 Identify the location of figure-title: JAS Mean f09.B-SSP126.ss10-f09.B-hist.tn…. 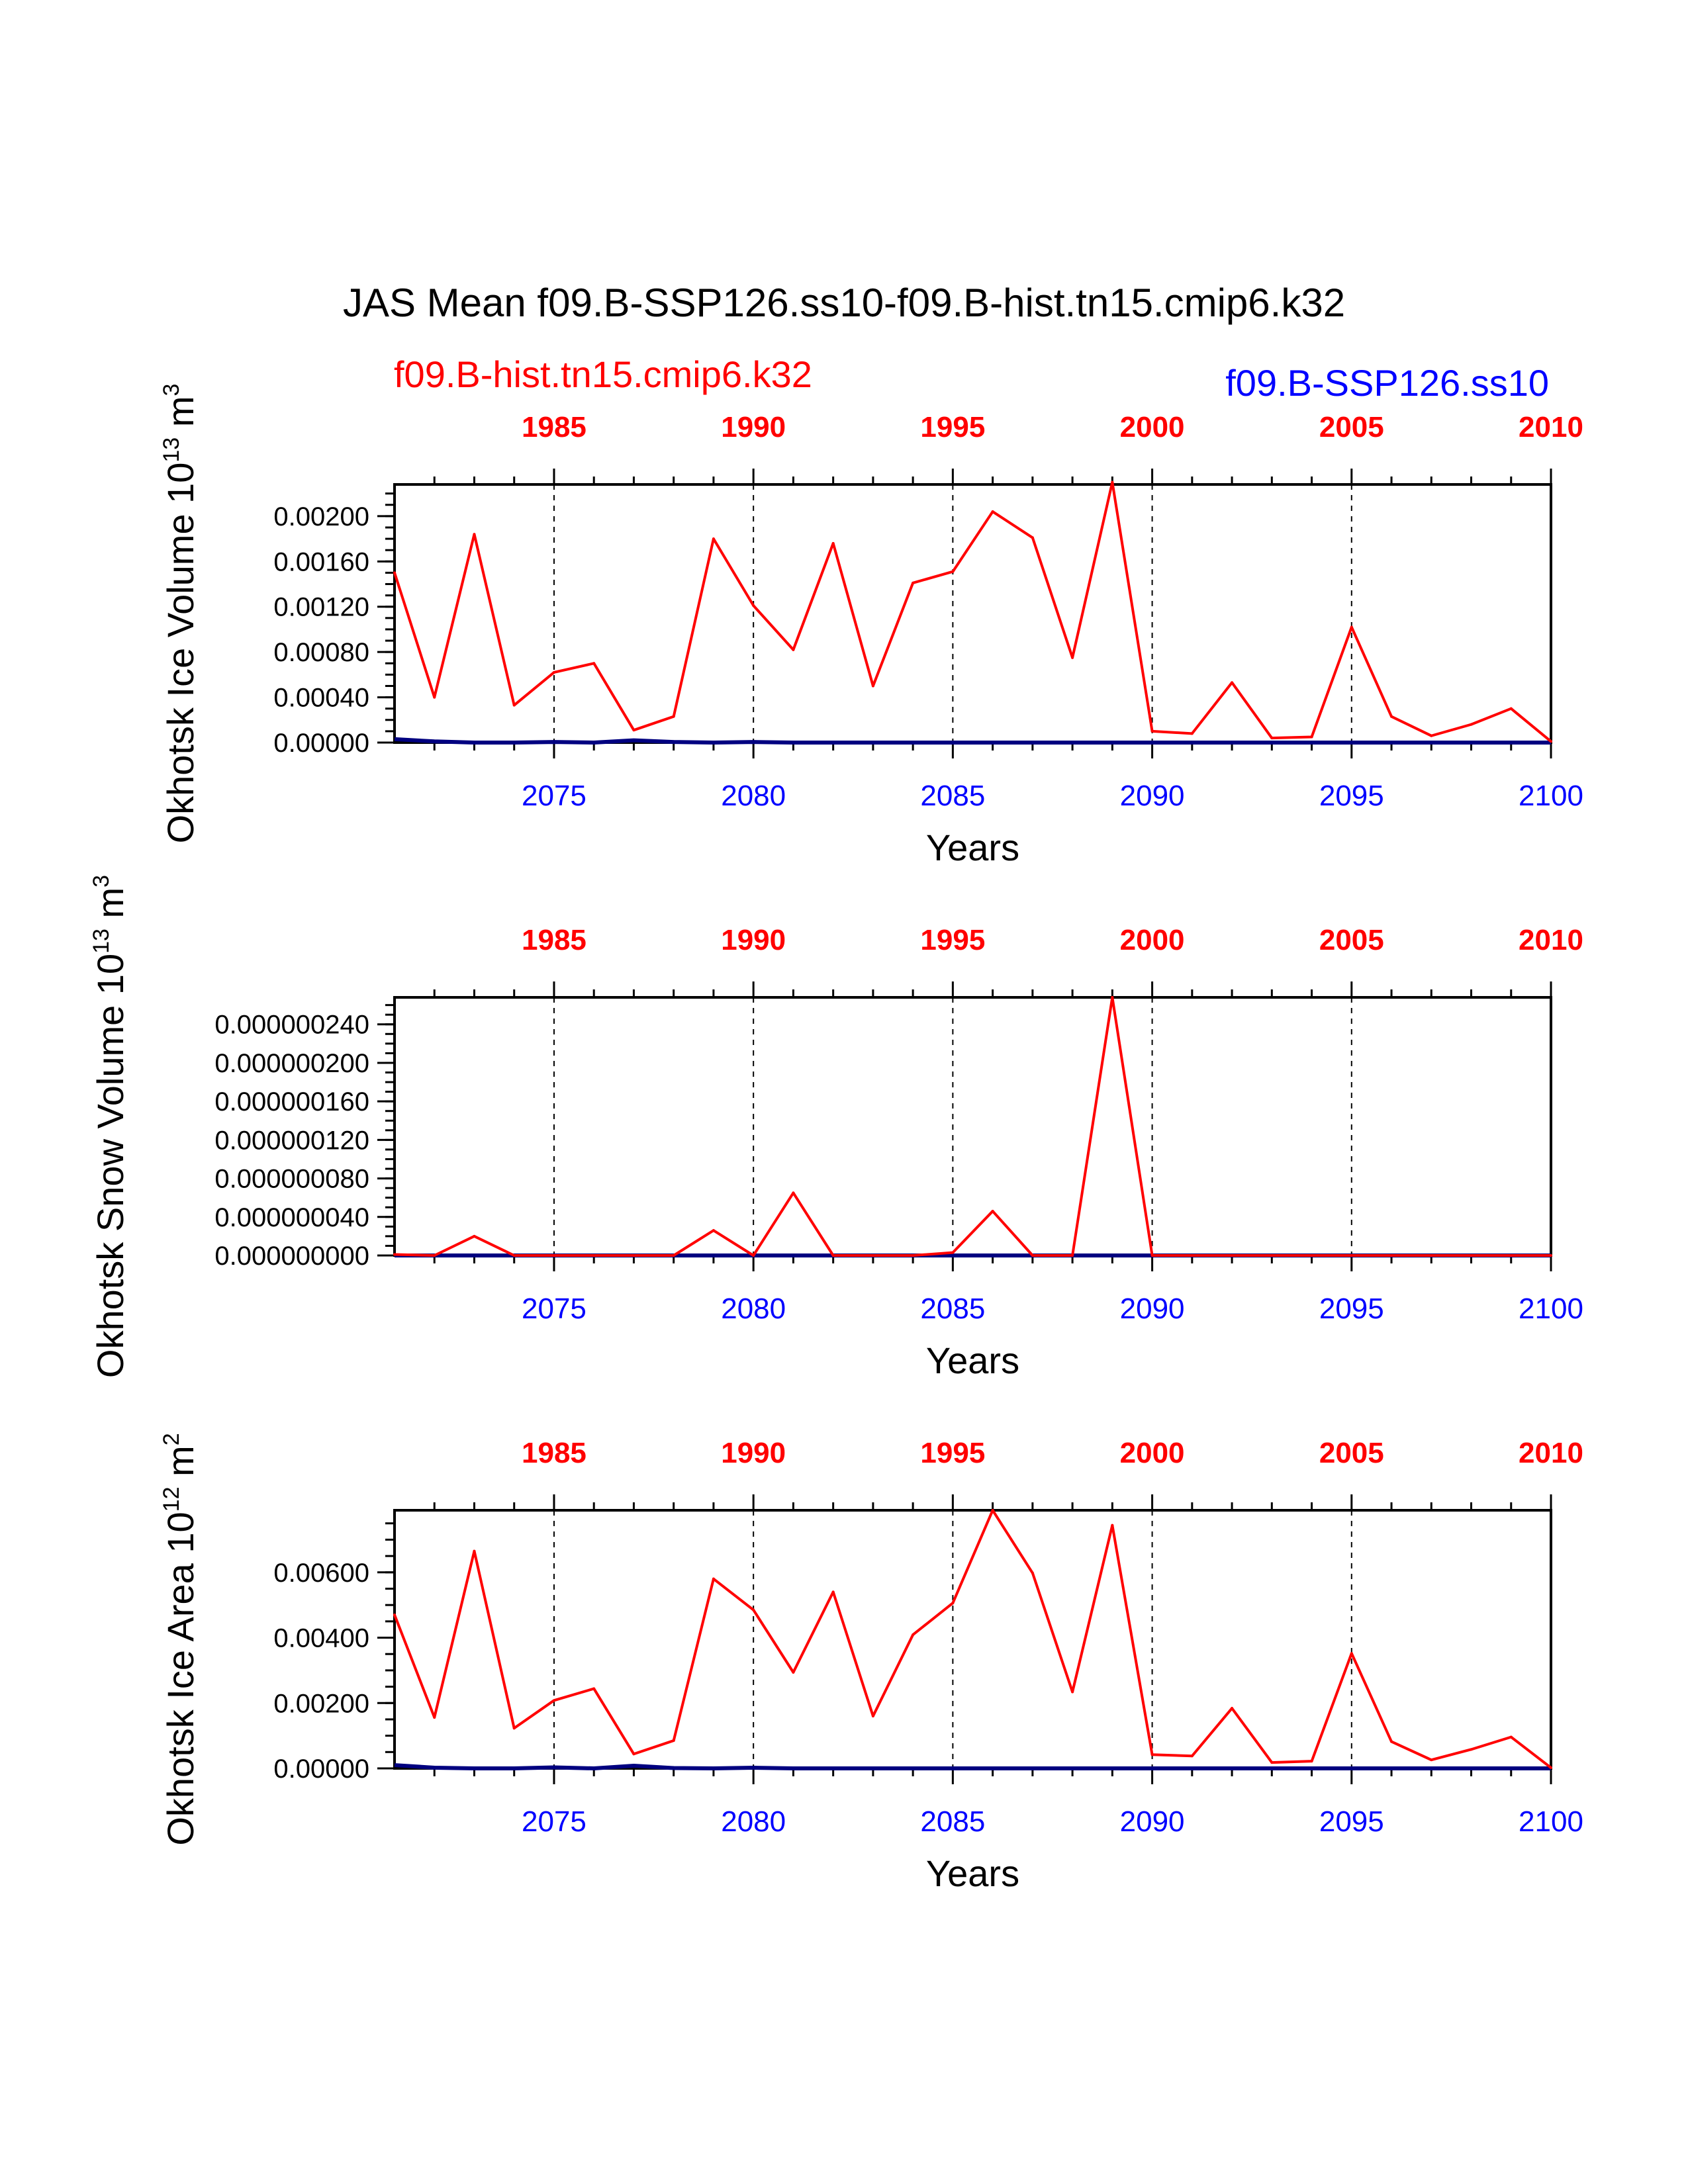
(844, 303).